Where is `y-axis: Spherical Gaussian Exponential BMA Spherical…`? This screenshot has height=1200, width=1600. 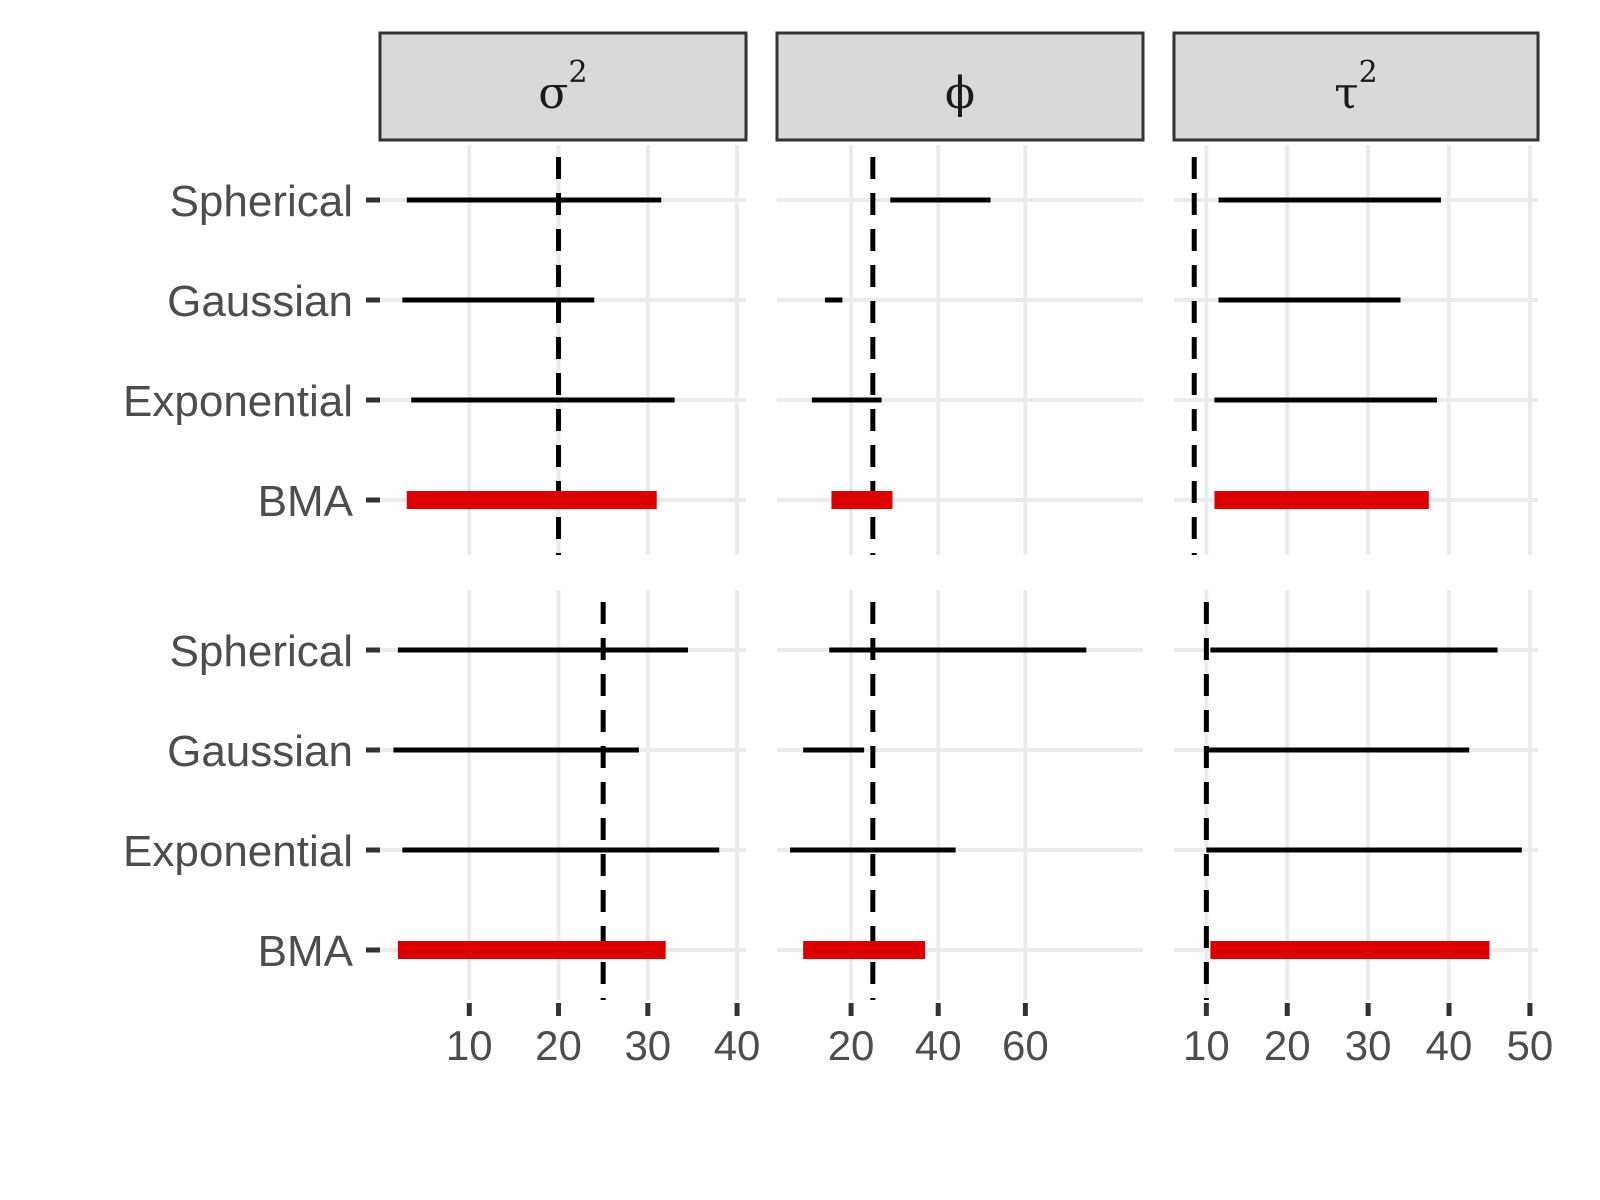
y-axis: Spherical Gaussian Exponential BMA Spherical… is located at coordinates (251, 576).